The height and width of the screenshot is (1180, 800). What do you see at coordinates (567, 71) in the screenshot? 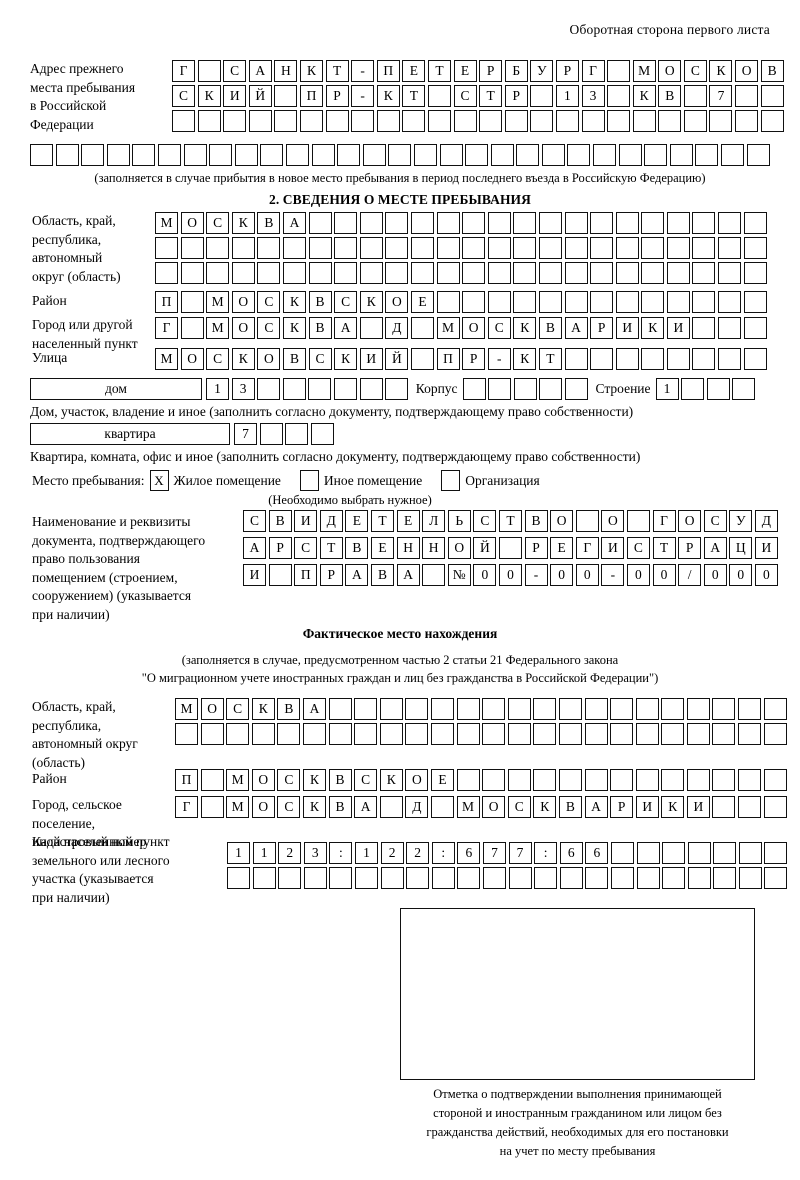
I see `char-cell: Р` at bounding box center [567, 71].